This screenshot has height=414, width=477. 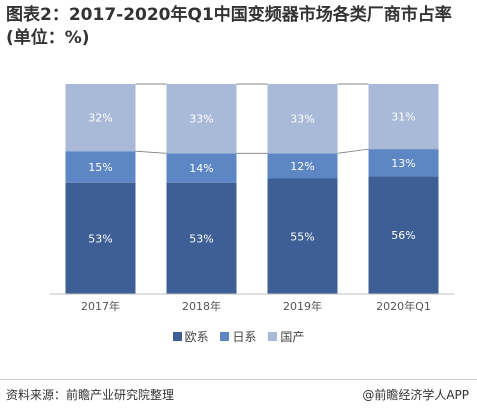 I want to click on data-label-euro-3: 55%, so click(x=302, y=236).